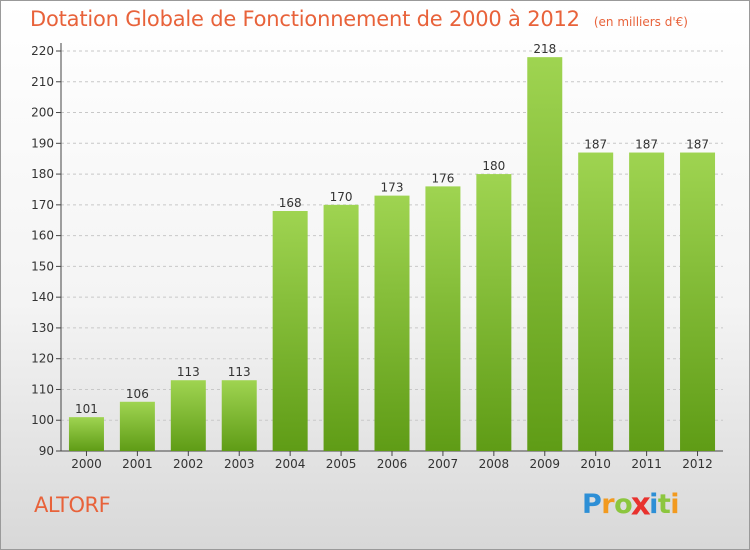 This screenshot has width=750, height=550. I want to click on bar-2010, so click(596, 302).